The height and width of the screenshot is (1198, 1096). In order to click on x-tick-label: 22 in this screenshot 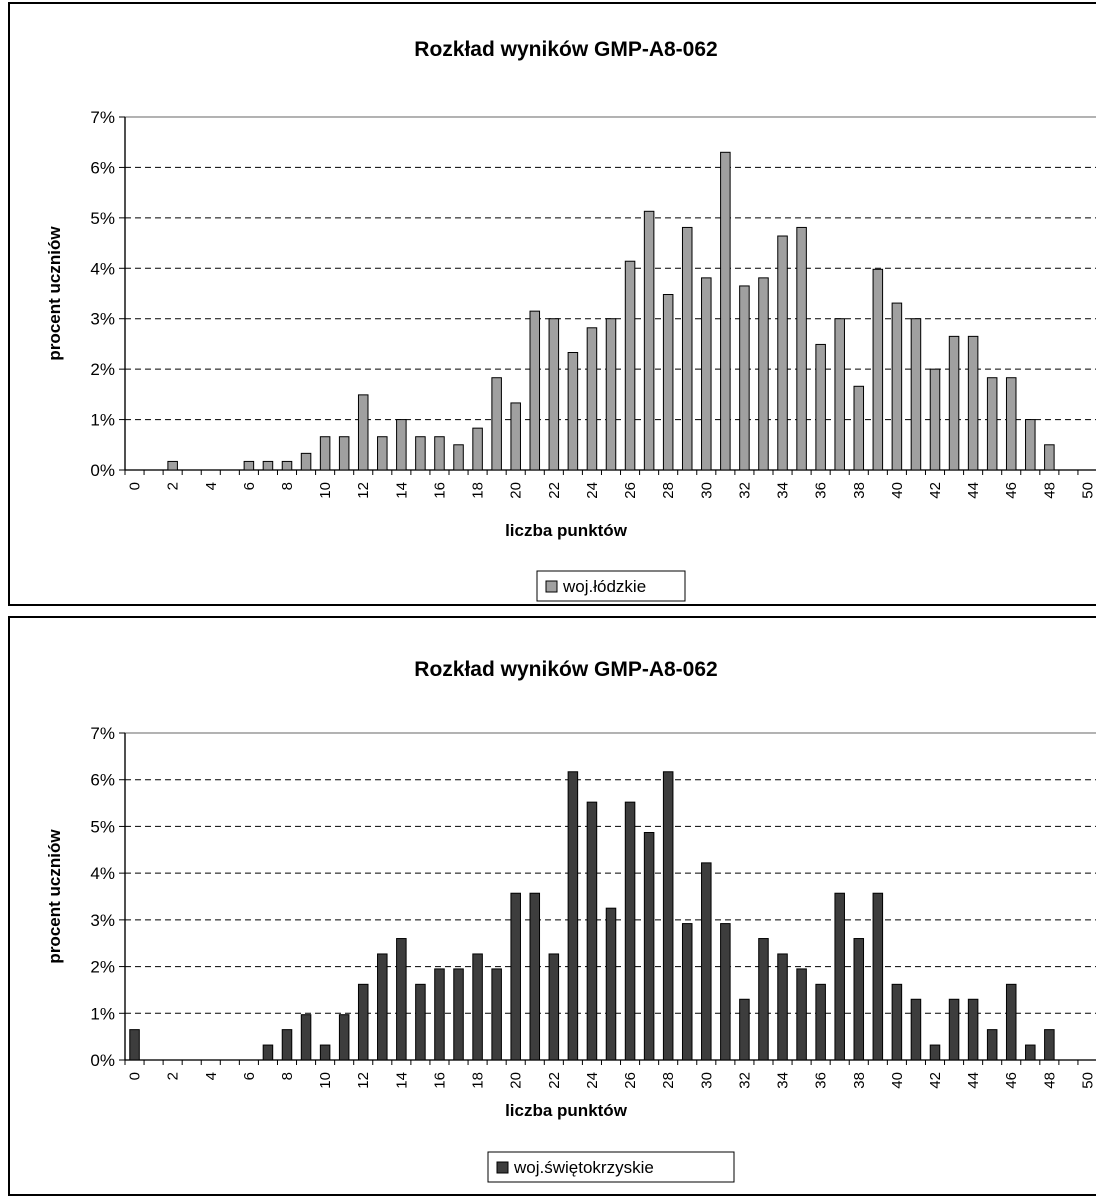, I will do `click(554, 1080)`.